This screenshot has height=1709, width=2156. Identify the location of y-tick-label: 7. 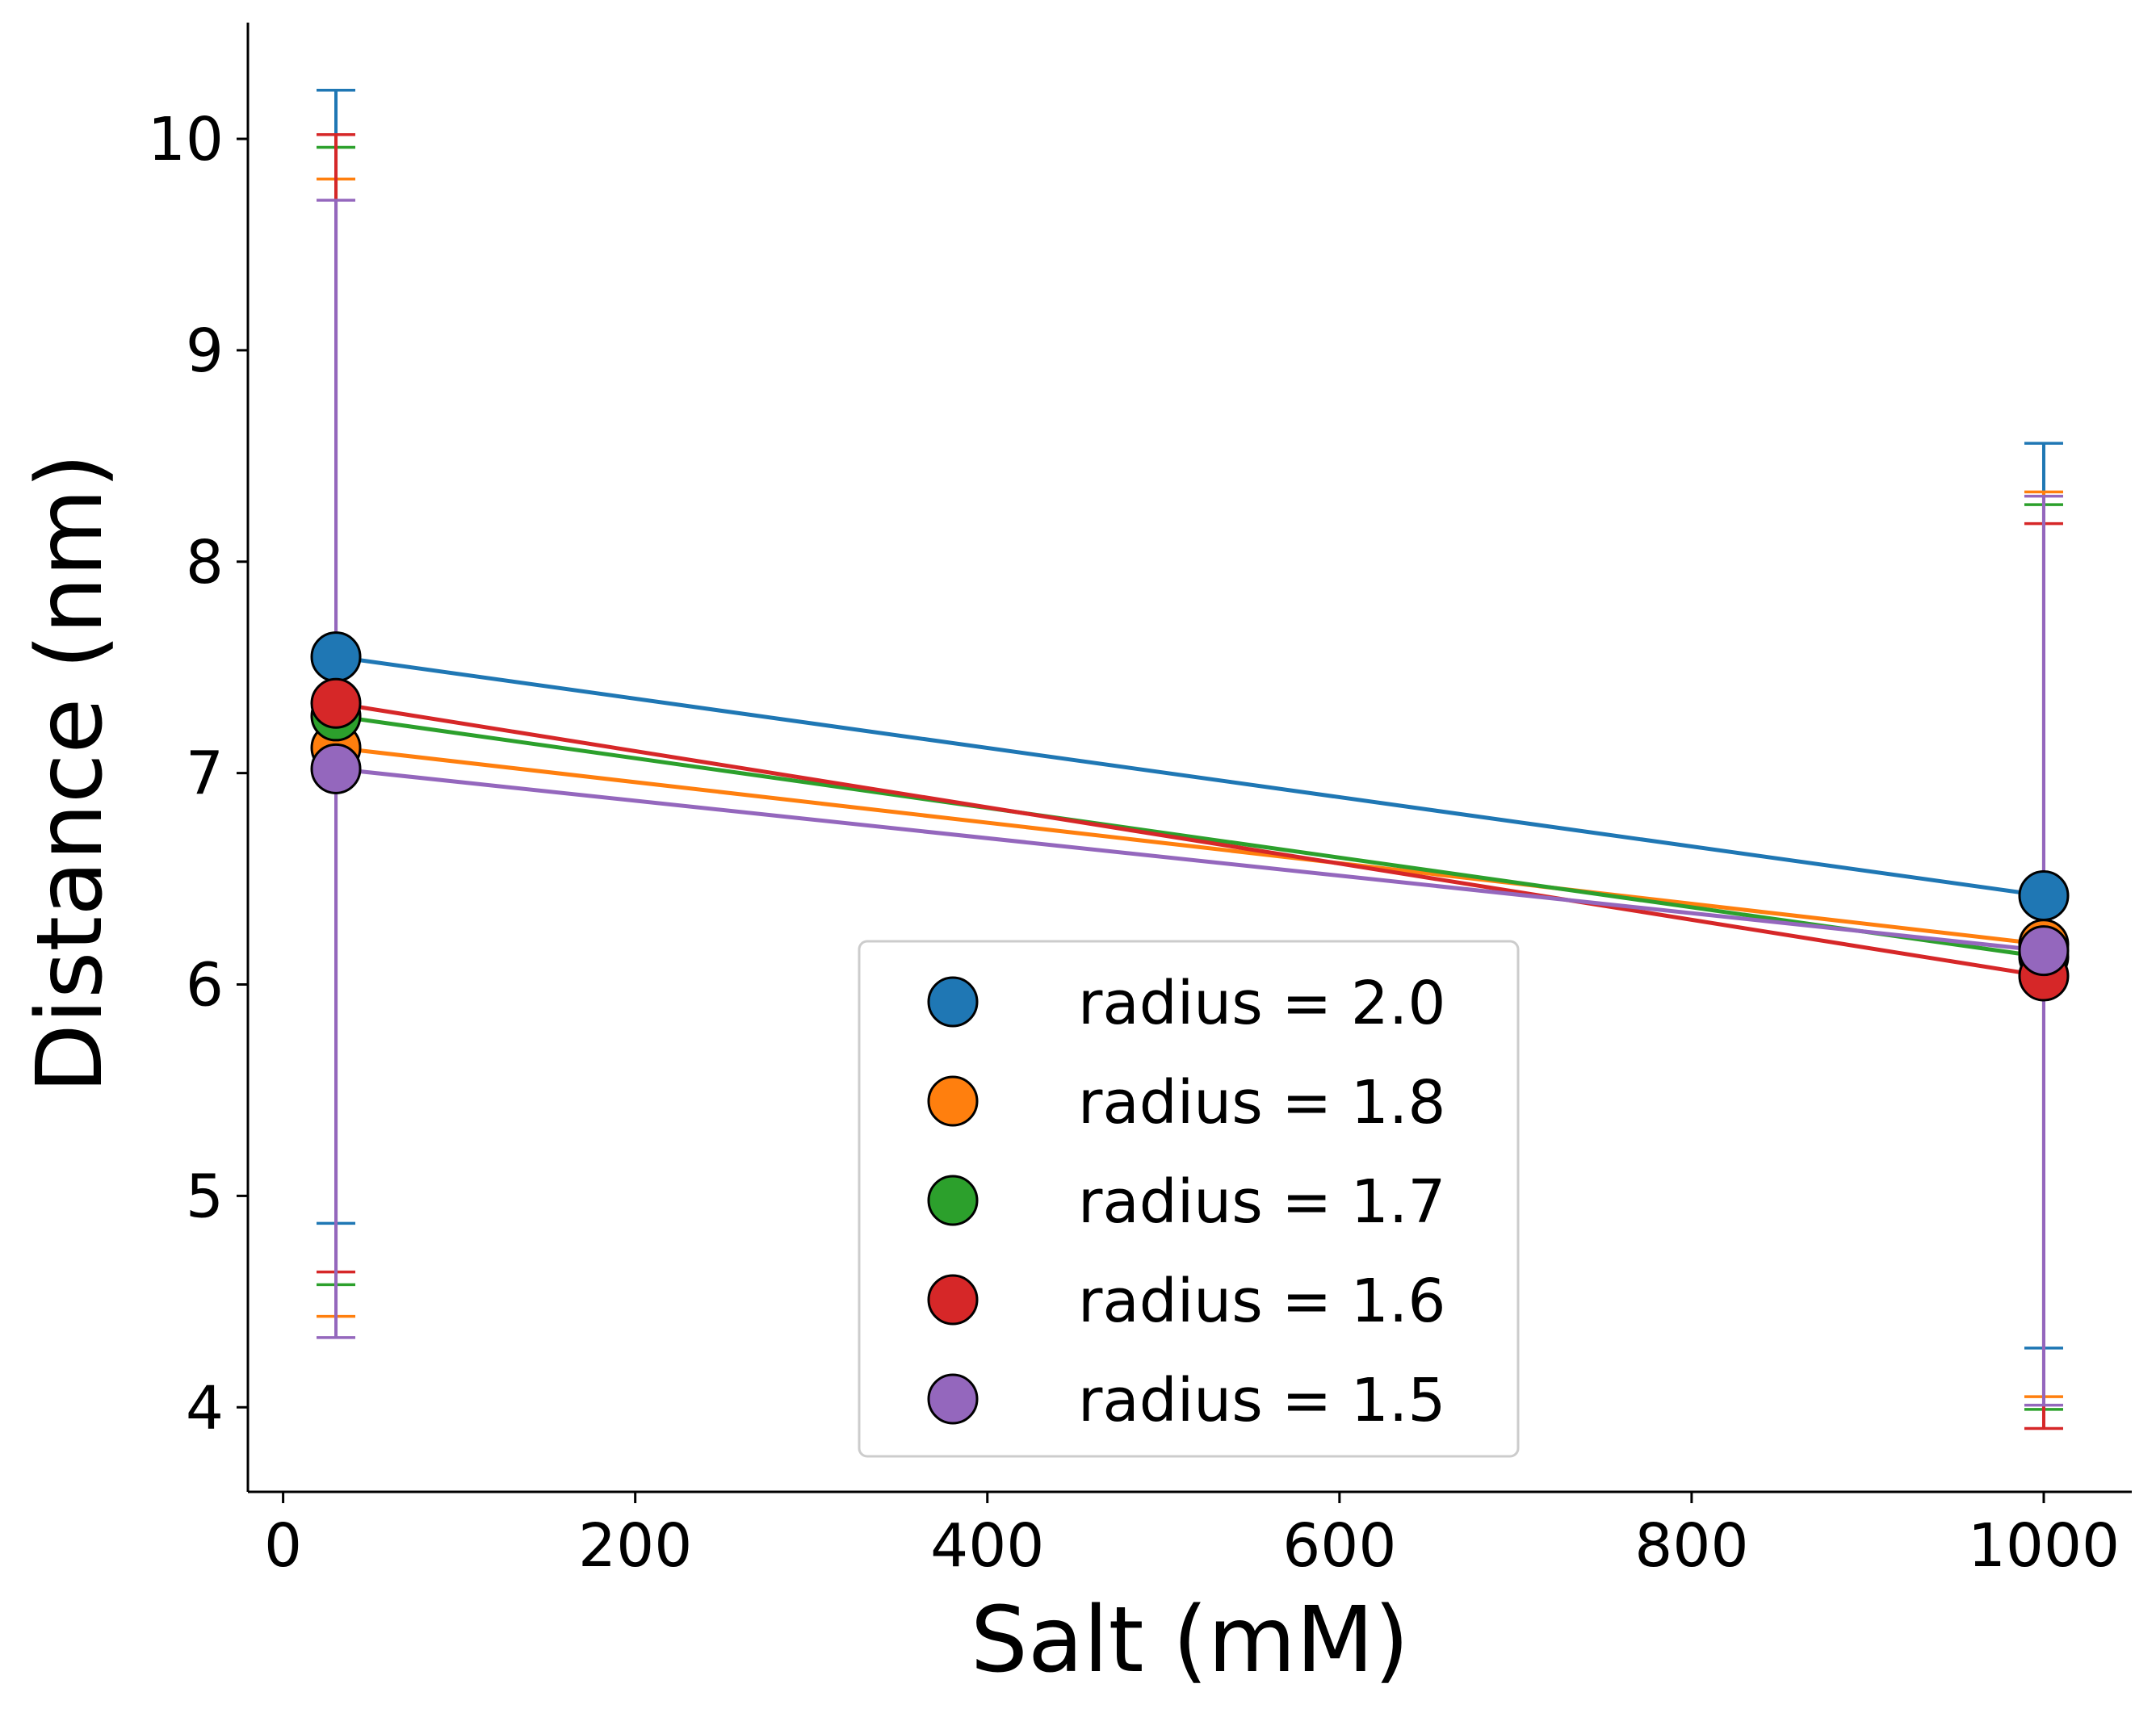
(205, 774).